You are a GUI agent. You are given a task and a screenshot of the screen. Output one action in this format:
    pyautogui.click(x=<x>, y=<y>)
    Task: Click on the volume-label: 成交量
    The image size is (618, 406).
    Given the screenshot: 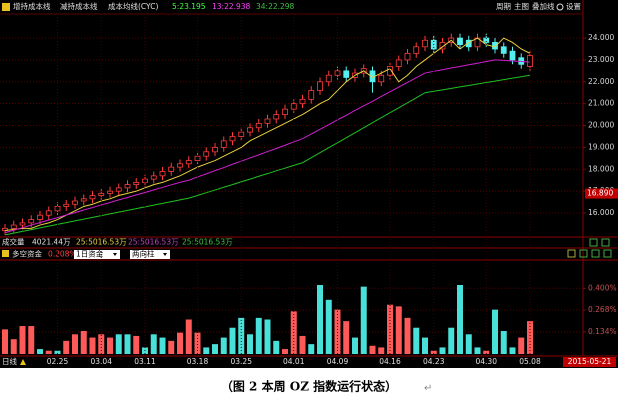 What is the action you would take?
    pyautogui.click(x=13, y=242)
    